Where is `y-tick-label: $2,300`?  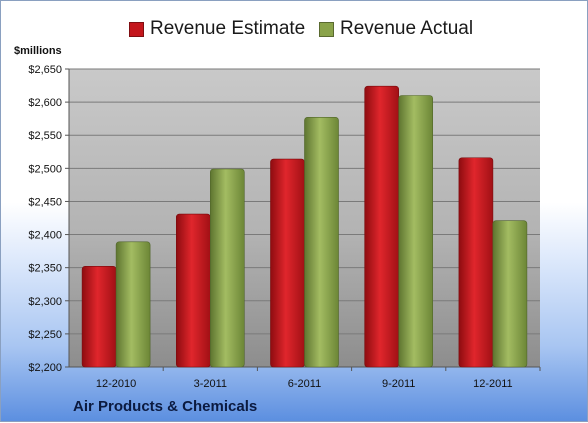
y-tick-label: $2,300 is located at coordinates (45, 302).